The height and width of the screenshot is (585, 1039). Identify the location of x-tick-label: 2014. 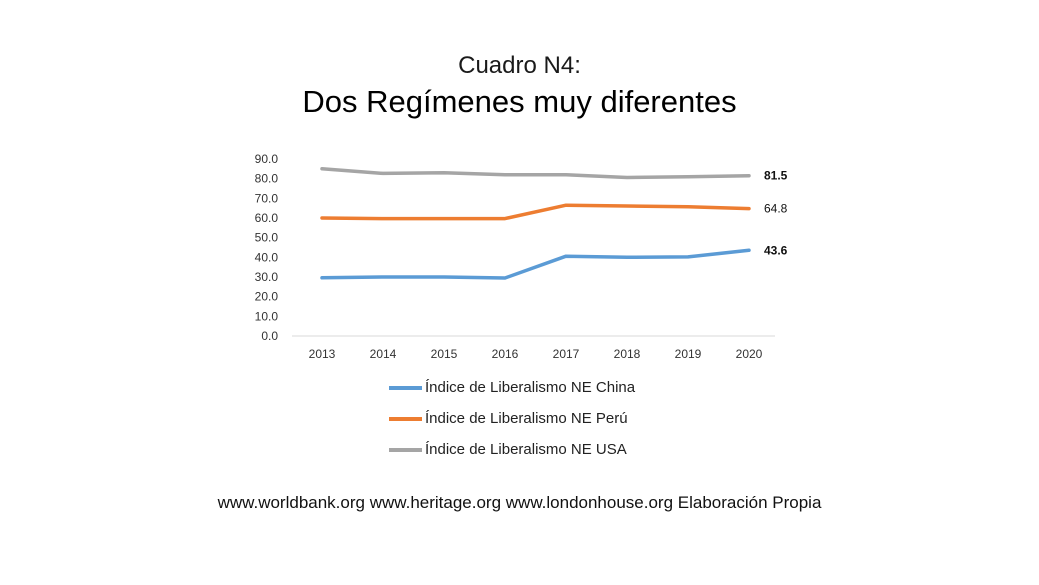
(383, 354).